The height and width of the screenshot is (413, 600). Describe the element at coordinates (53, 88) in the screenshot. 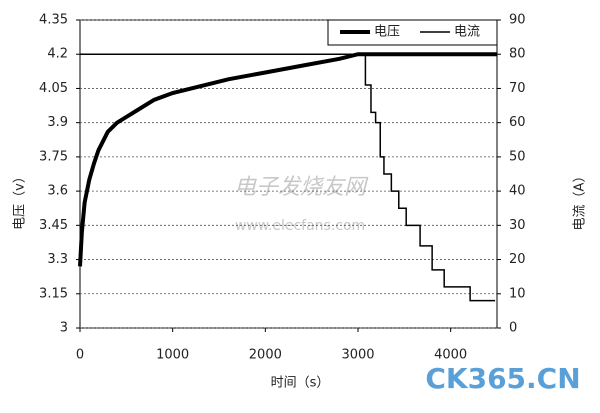

I see `y-tick-label: 4.05` at that location.